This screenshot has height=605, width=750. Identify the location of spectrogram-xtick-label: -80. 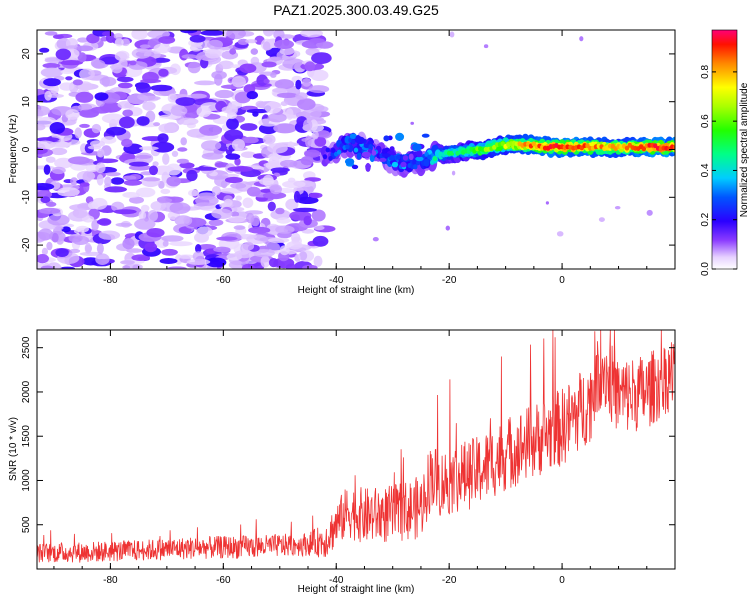
(110, 280).